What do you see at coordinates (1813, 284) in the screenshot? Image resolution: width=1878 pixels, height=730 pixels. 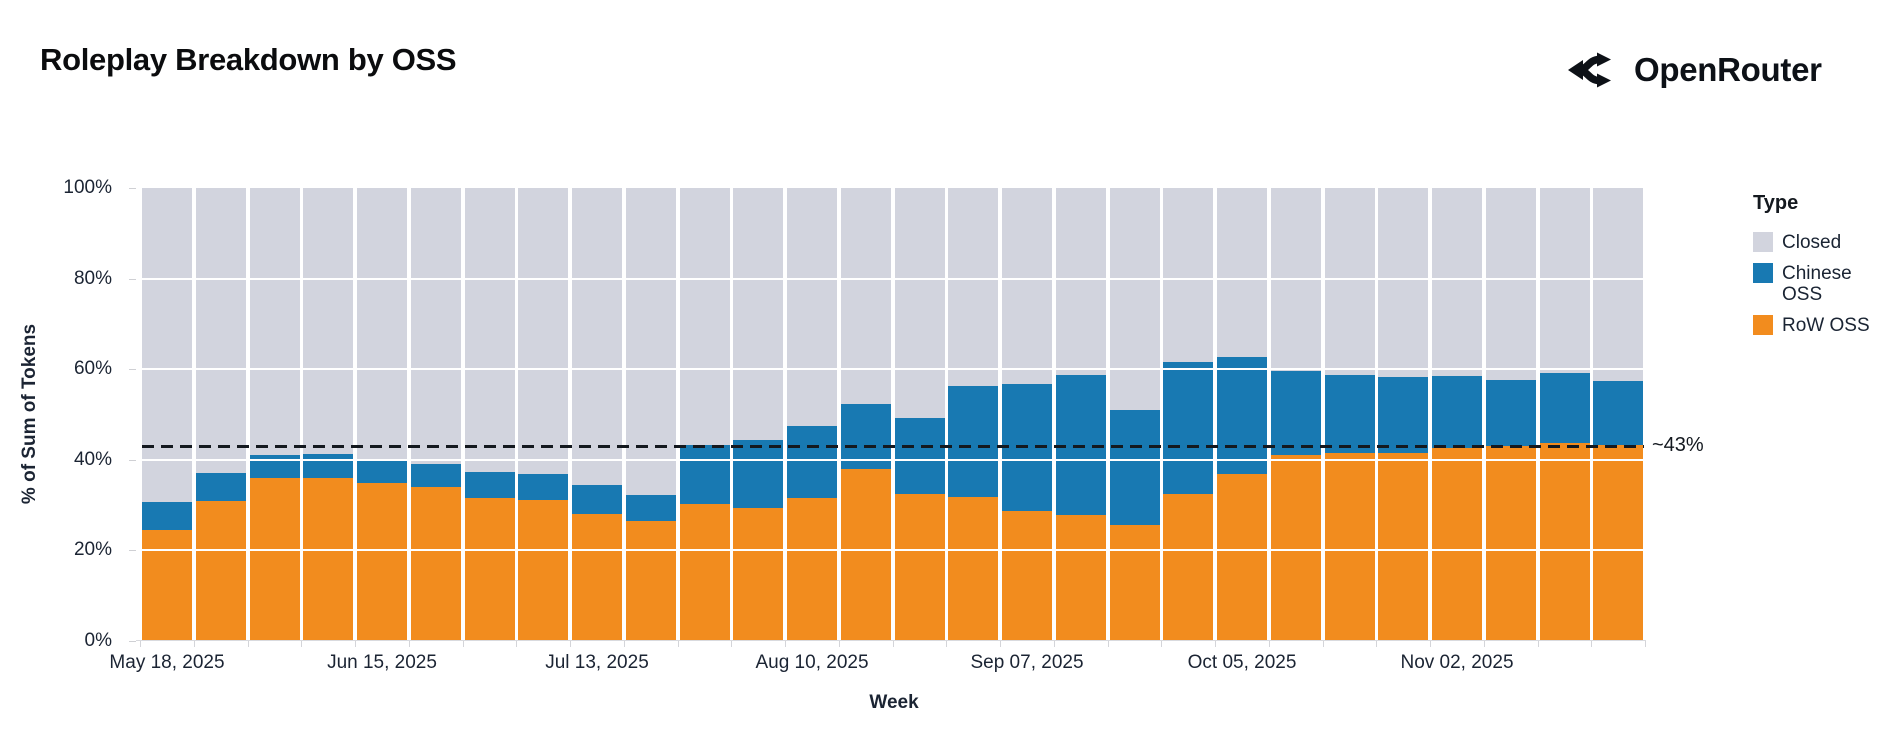 I see `legend-item-chinese-oss: Chinese OSS` at bounding box center [1813, 284].